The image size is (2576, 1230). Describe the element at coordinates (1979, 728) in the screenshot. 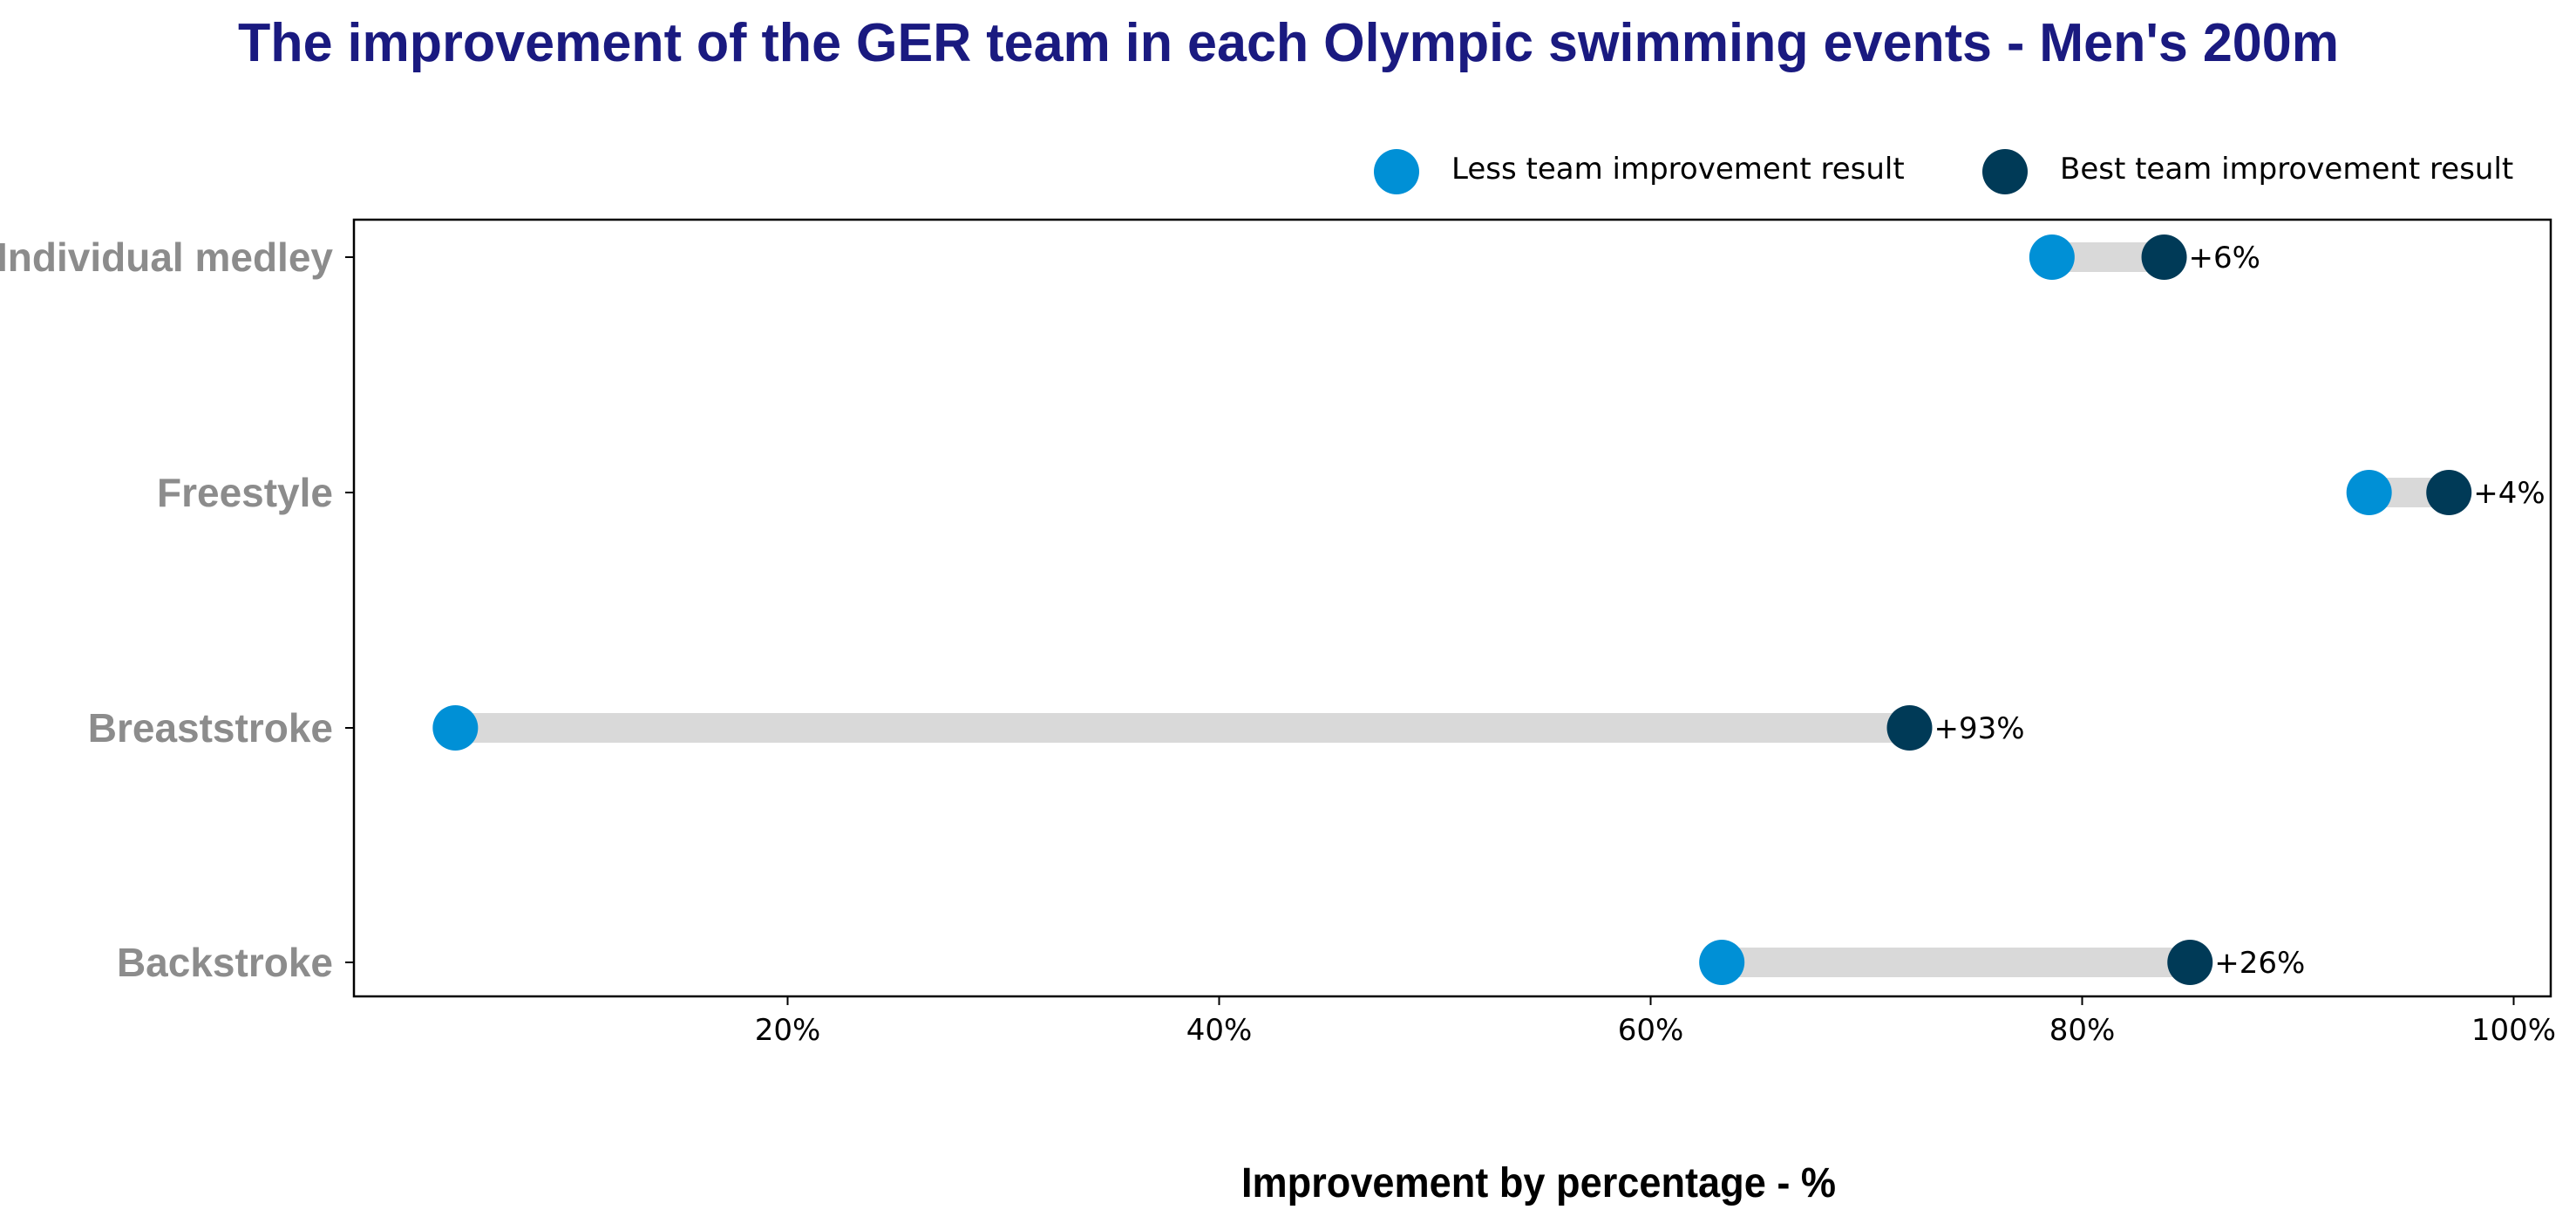

I see `improvement-data-label: +93%` at that location.